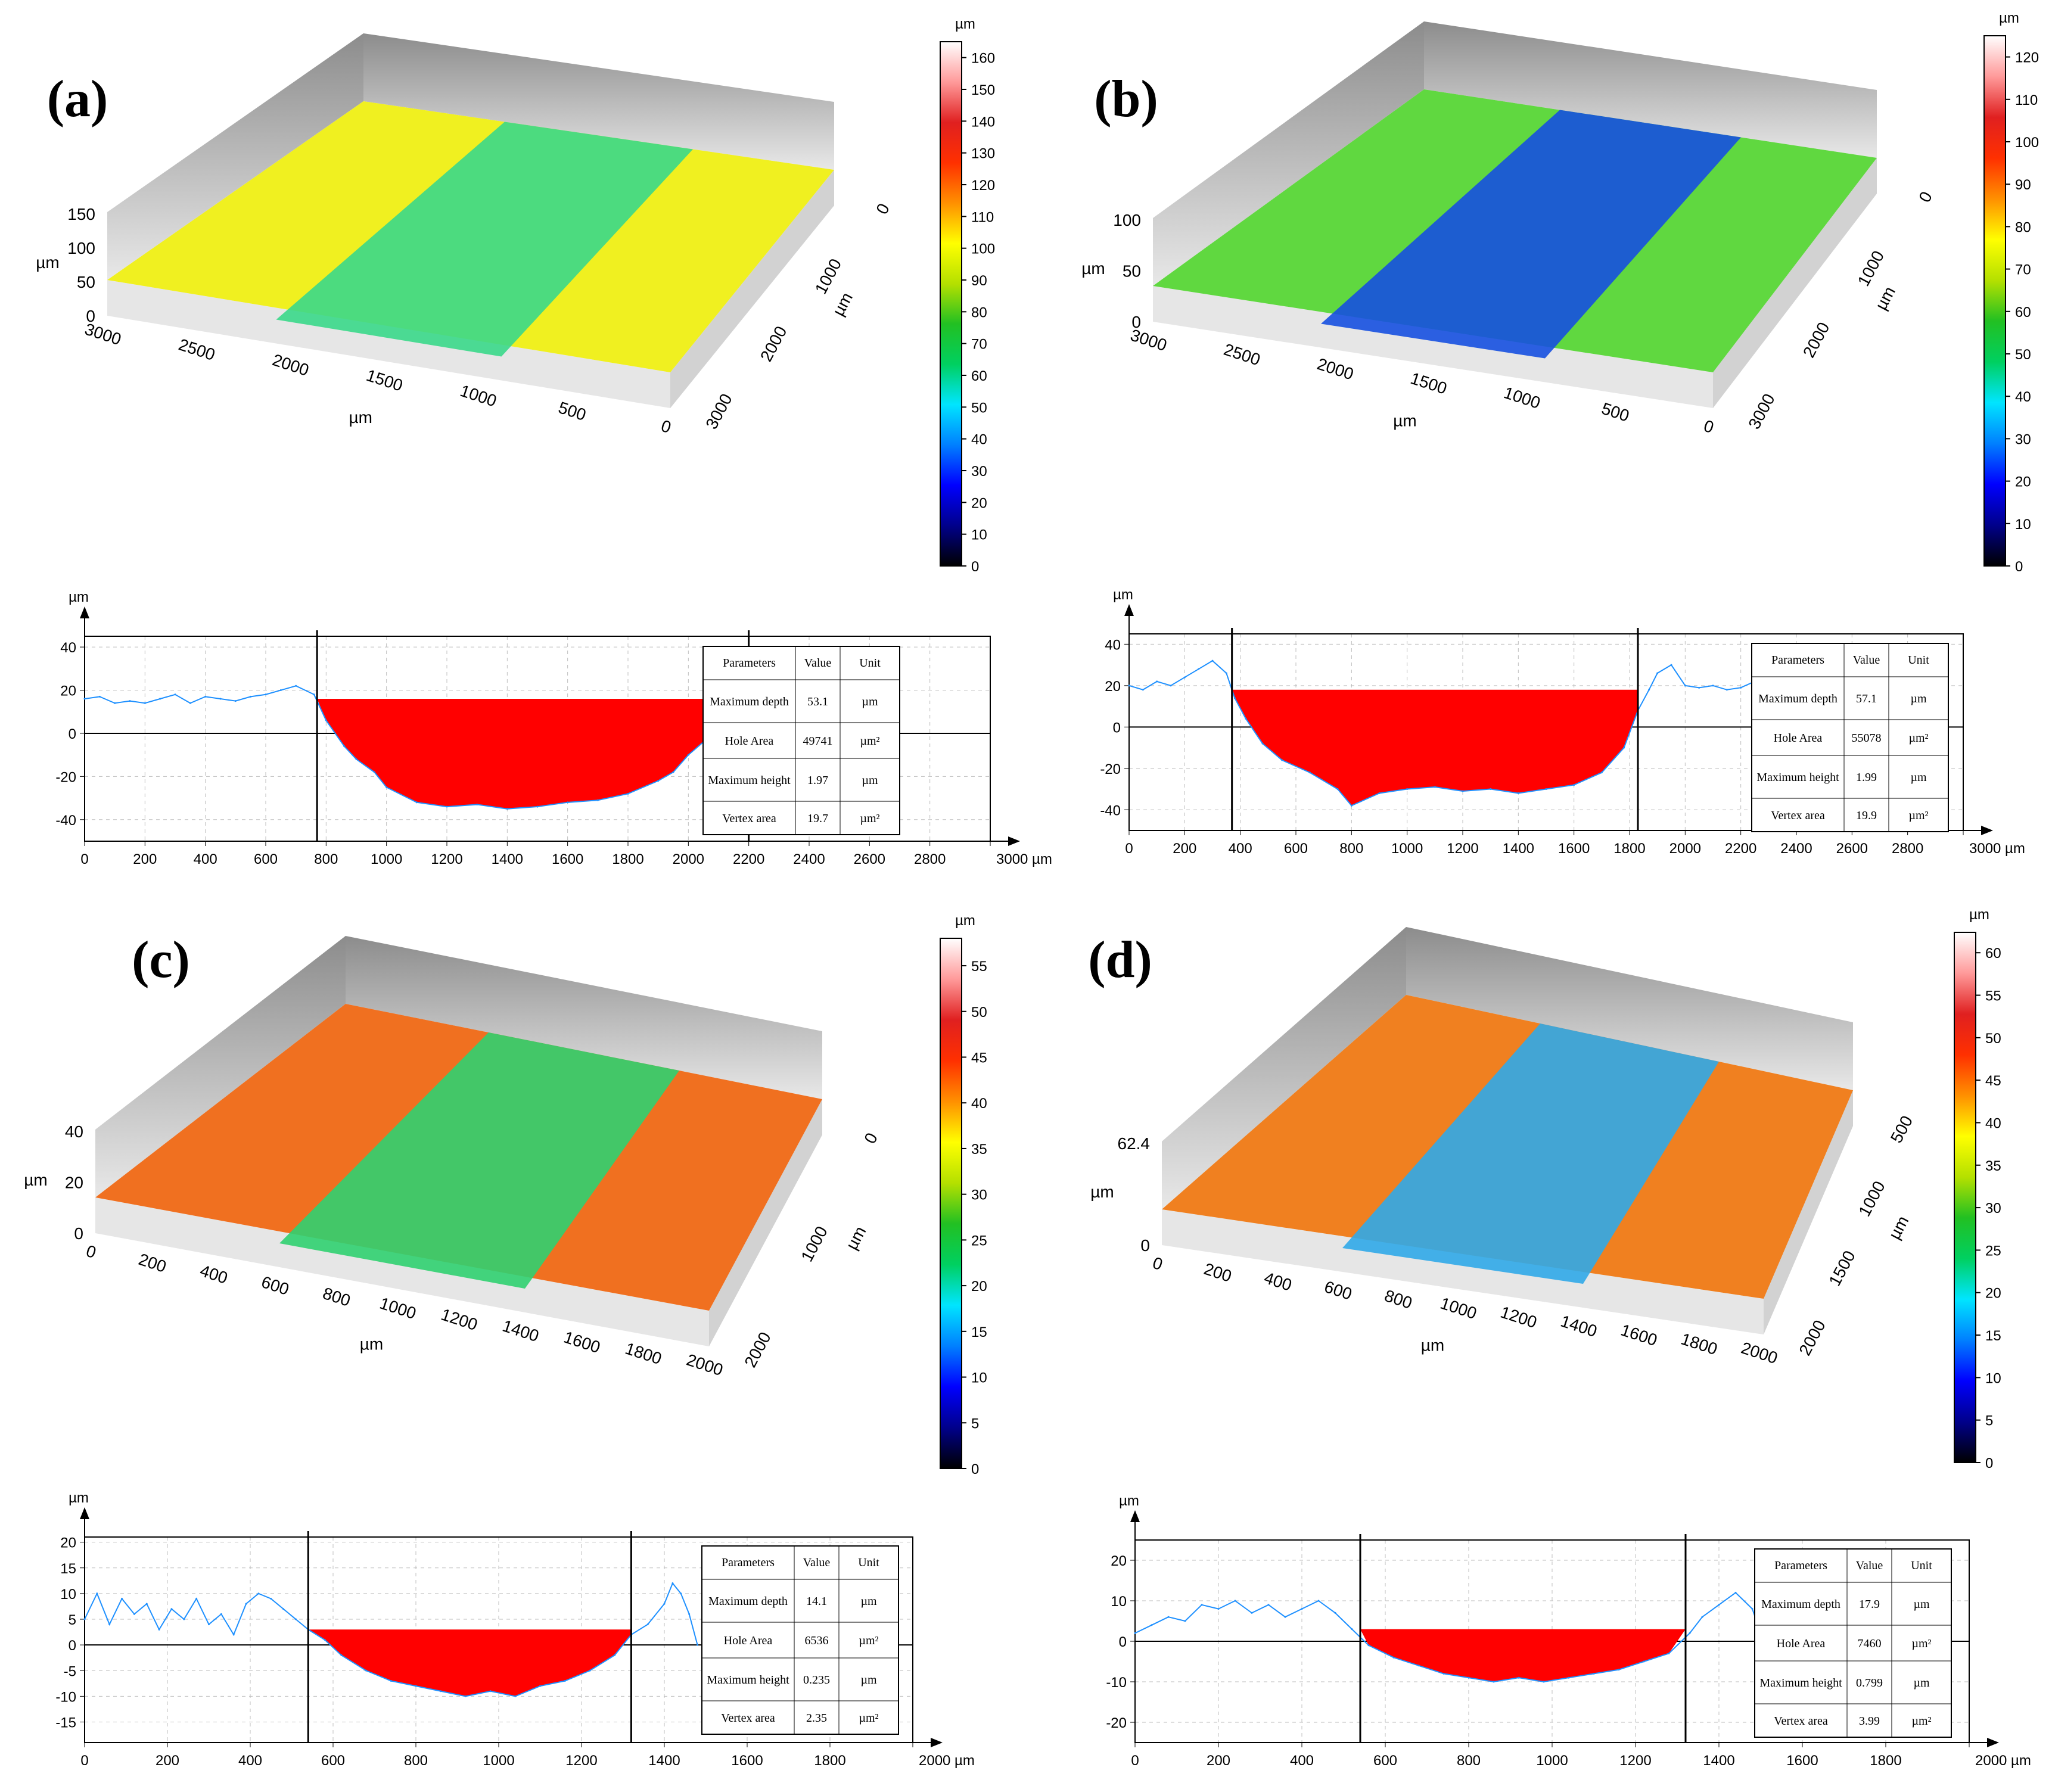 The image size is (2052, 1792). I want to click on colorbar-tick-label: 10, so click(2023, 525).